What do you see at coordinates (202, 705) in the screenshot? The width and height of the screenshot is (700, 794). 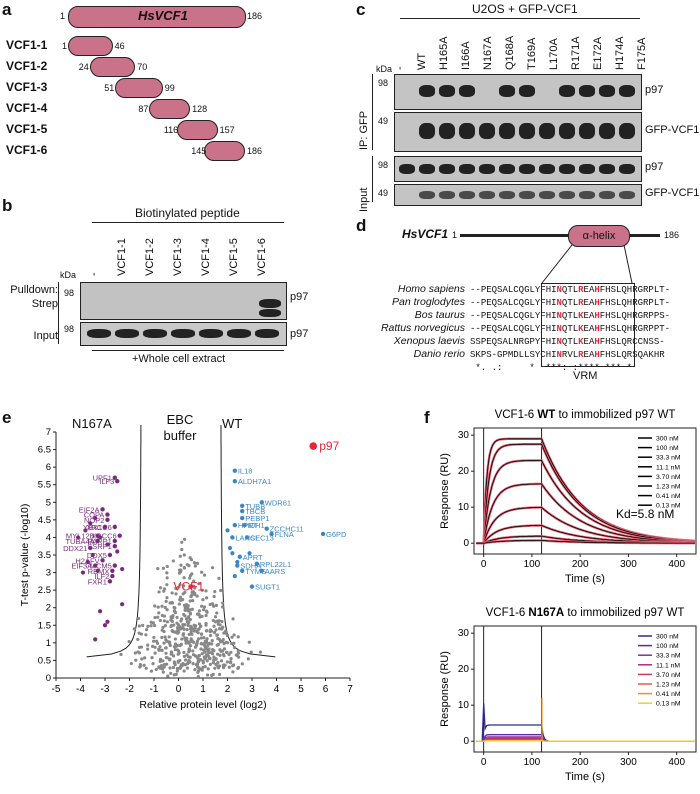 I see `x-axis-label: Relative protein level (log2)` at bounding box center [202, 705].